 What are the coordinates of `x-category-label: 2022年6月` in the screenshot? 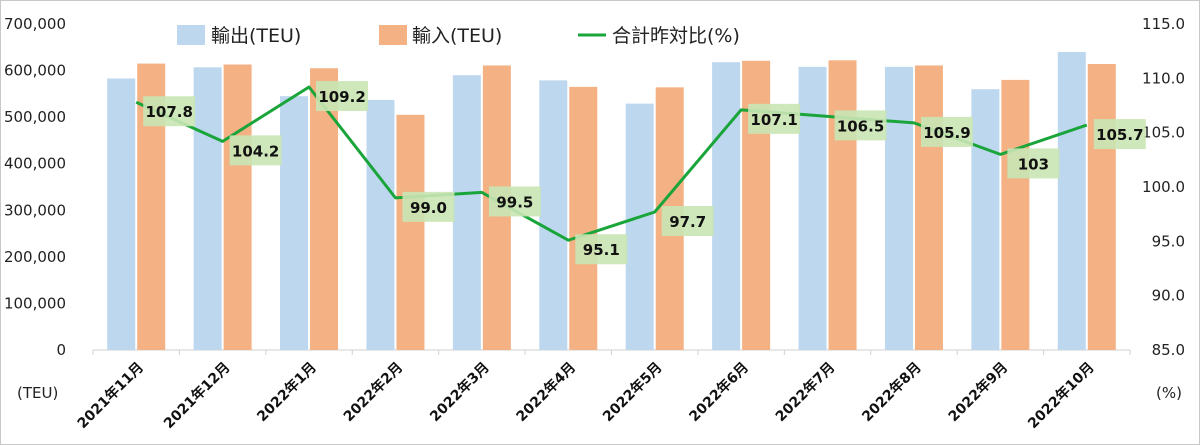 It's located at (719, 392).